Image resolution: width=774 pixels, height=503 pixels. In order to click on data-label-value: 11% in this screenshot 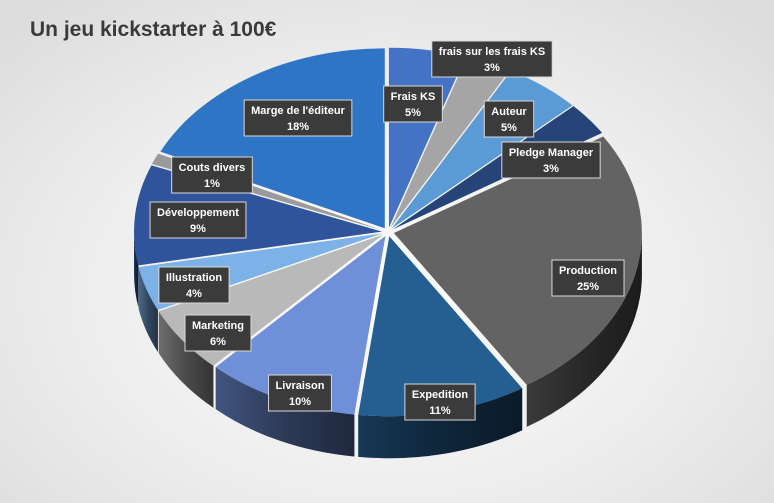, I will do `click(440, 411)`.